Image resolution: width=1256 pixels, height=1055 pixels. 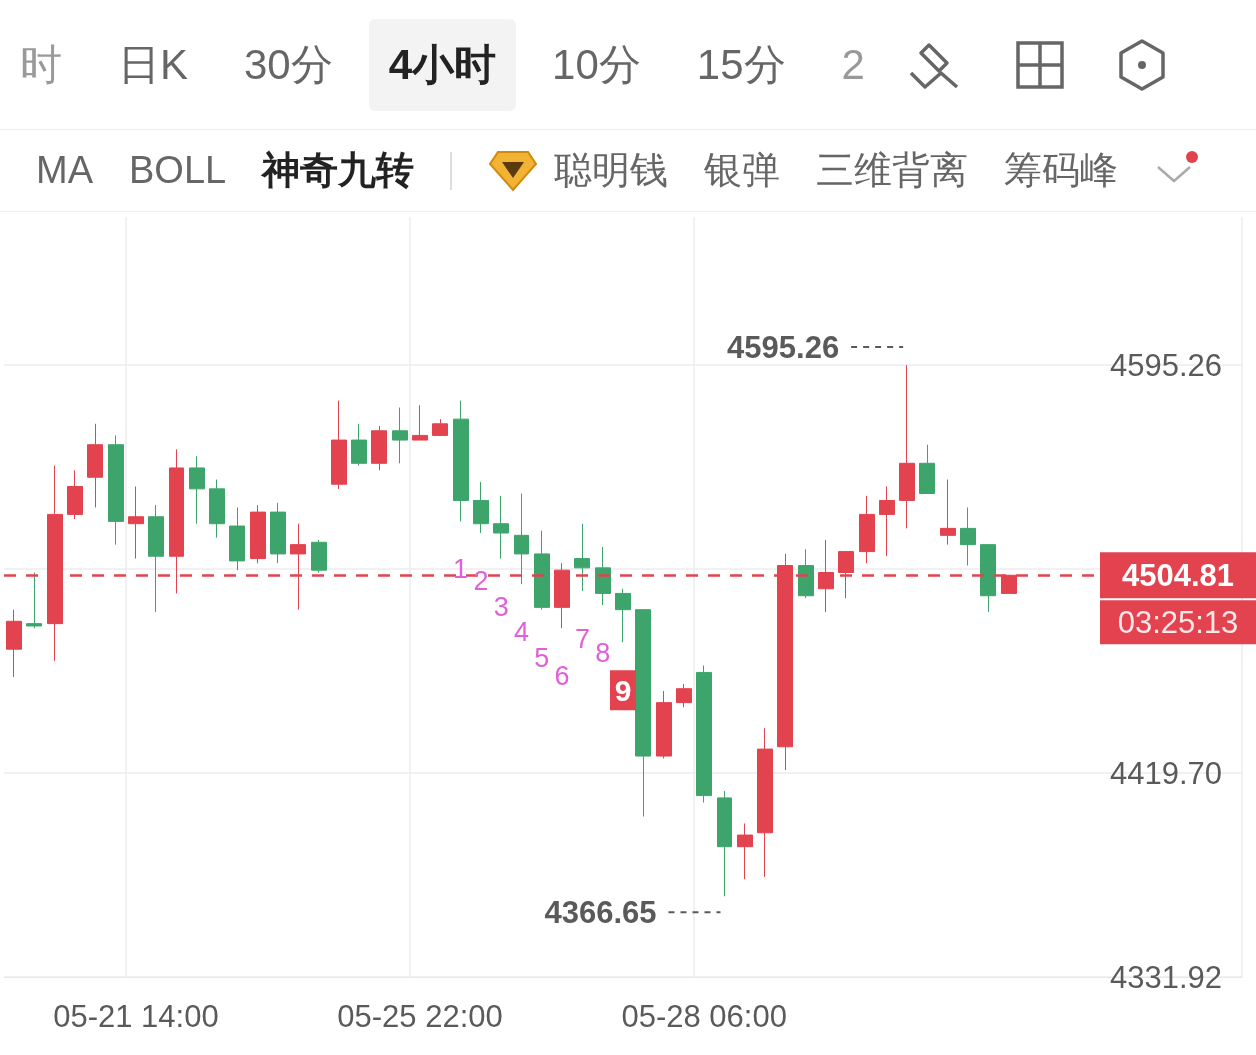 What do you see at coordinates (136, 1016) in the screenshot?
I see `x-tick-label: 05-21 14:00` at bounding box center [136, 1016].